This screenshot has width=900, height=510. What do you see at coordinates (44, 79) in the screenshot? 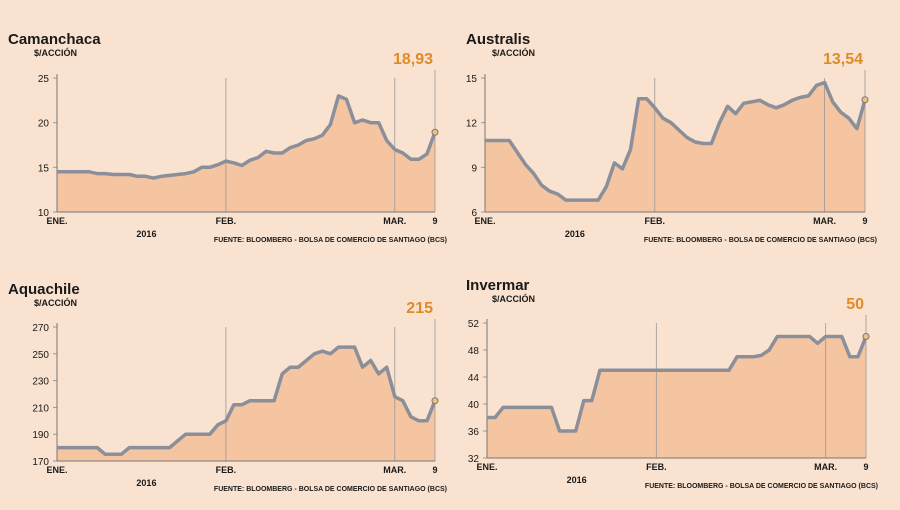
I see `y-tick-label: 25` at bounding box center [44, 79].